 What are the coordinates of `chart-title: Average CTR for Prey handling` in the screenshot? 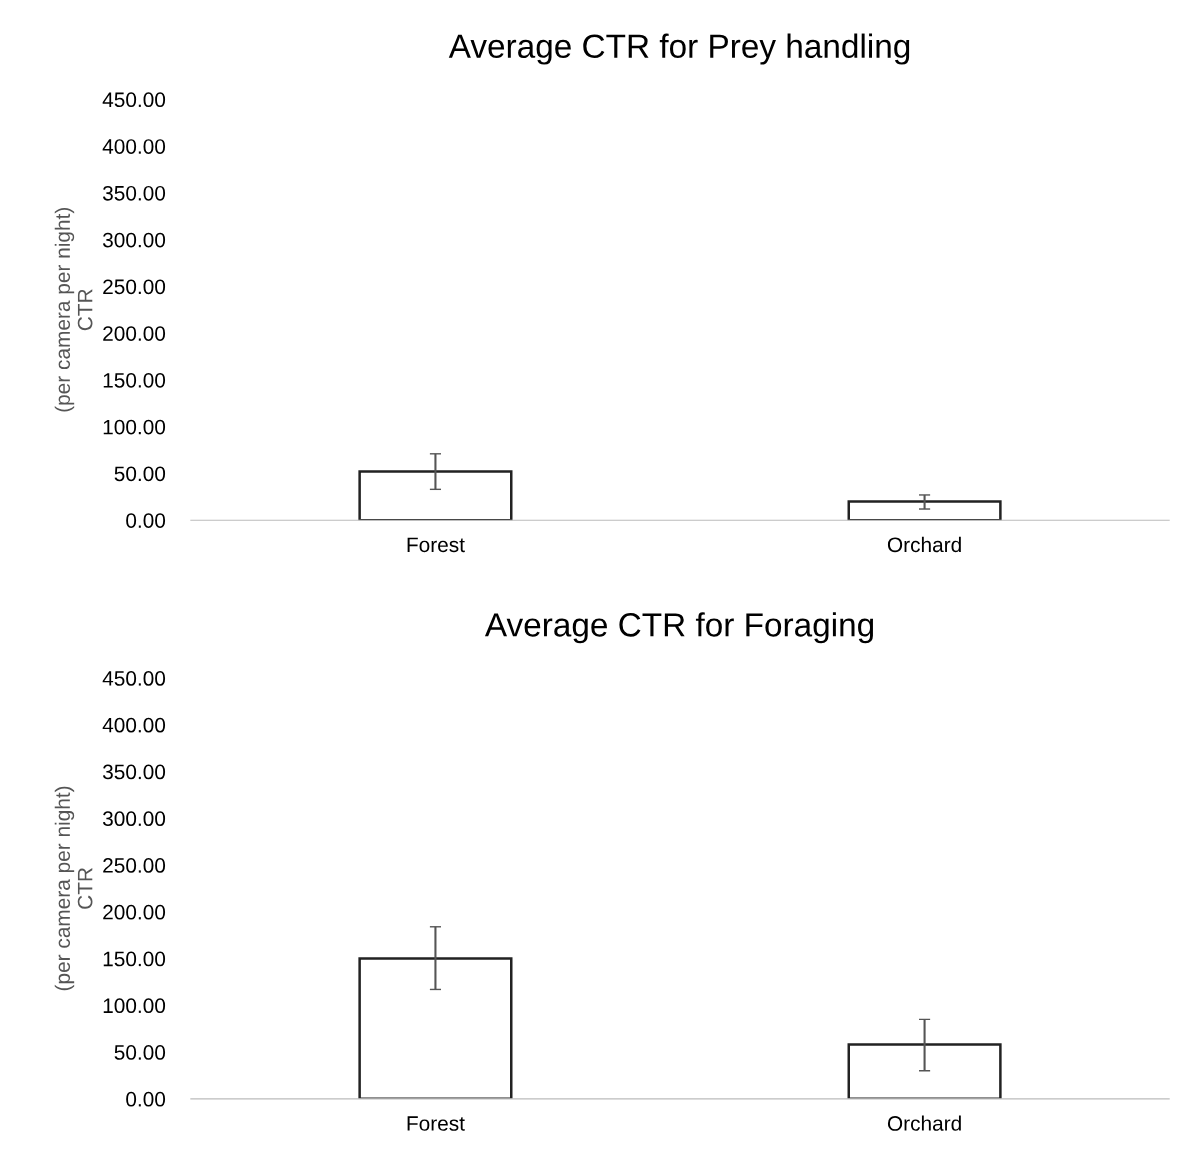 It's located at (679, 49).